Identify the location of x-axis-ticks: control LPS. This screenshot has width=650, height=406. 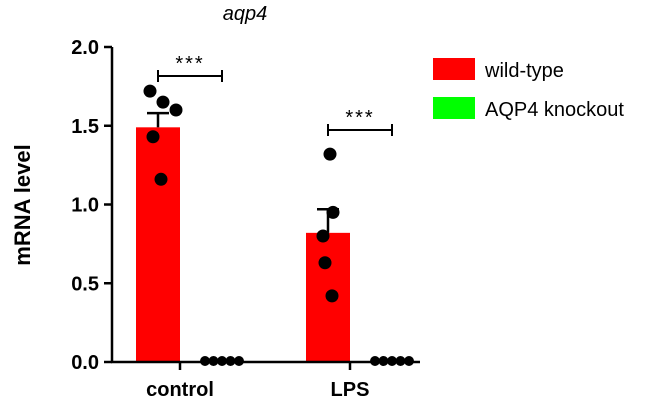
(257, 381).